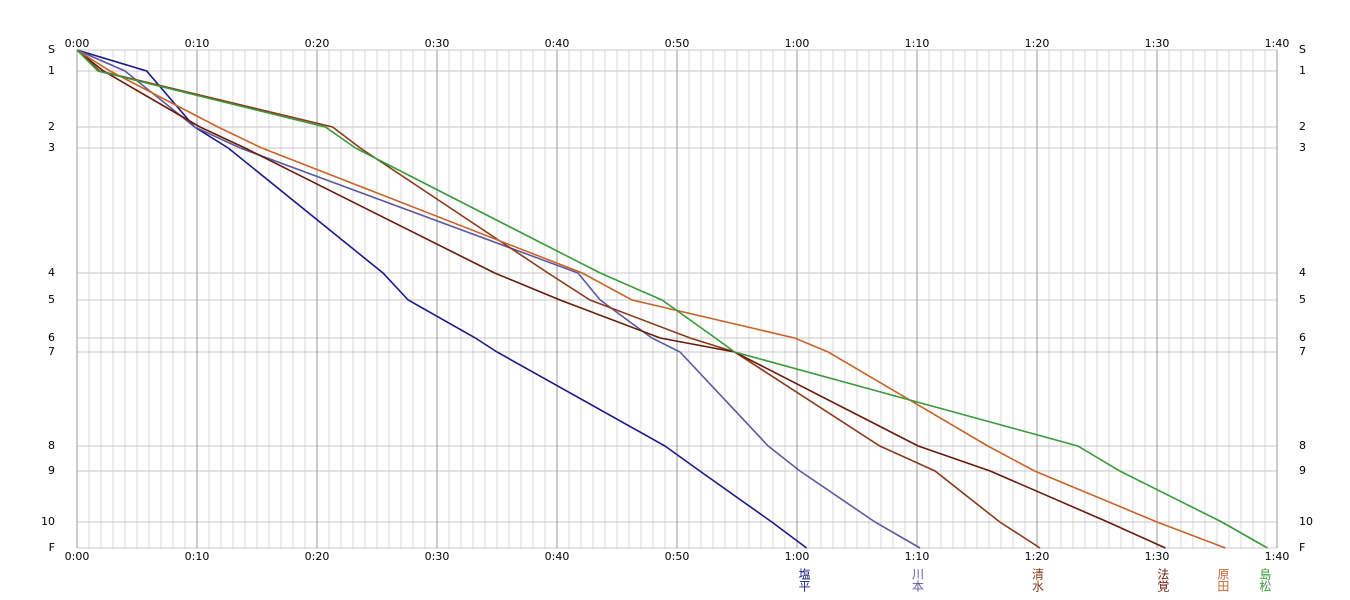  I want to click on x-tick-label-bottom: 1:10, so click(917, 556).